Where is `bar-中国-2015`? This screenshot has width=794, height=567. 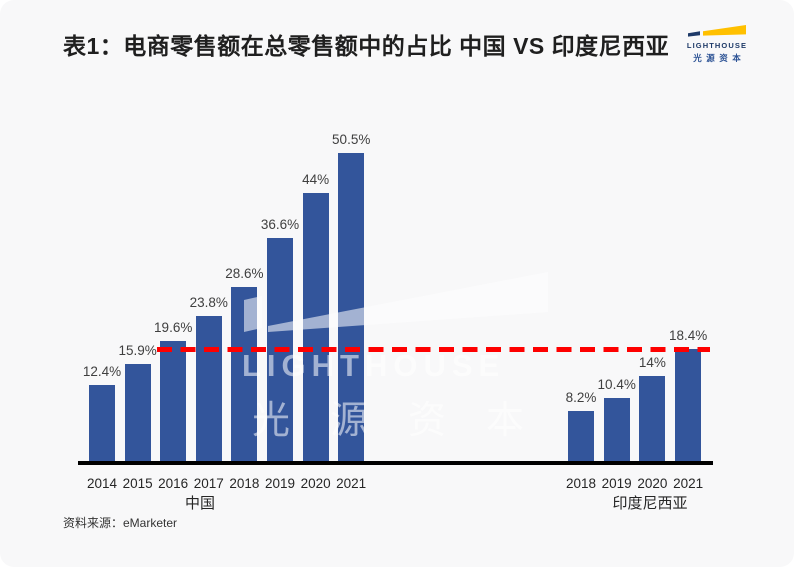
bar-中国-2015 is located at coordinates (137, 412).